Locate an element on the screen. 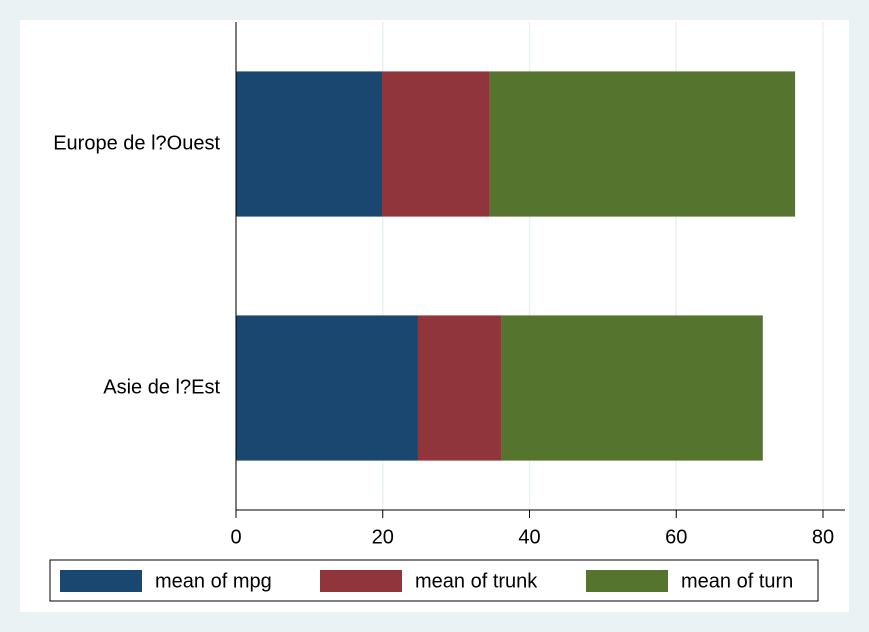 The height and width of the screenshot is (632, 869). x-tick-label: 40 is located at coordinates (529, 537).